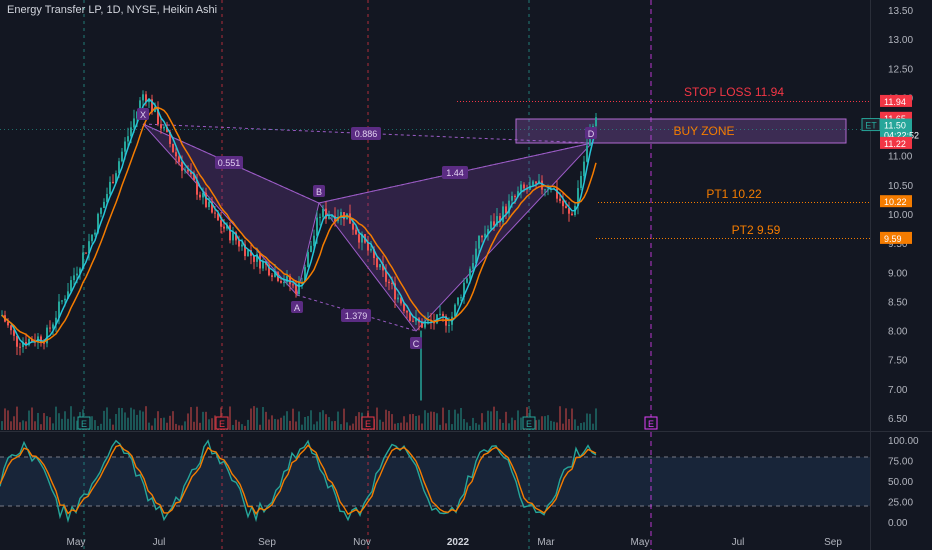 The height and width of the screenshot is (550, 932). Describe the element at coordinates (367, 423) in the screenshot. I see `earnings-markers: E E E E E` at that location.